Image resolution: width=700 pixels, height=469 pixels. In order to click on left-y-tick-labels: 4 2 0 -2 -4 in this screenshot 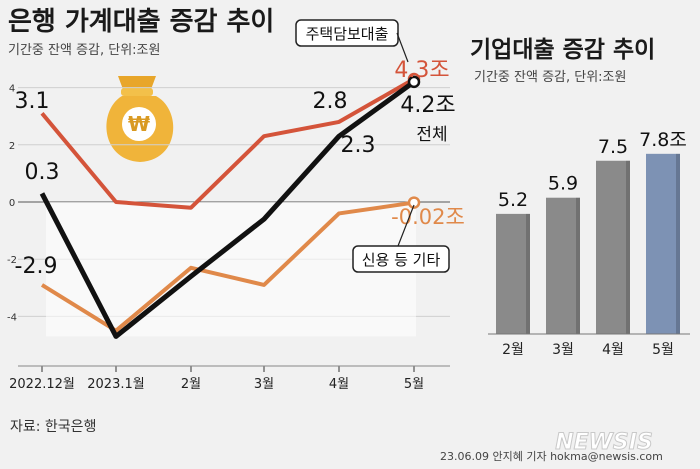, I will do `click(12, 204)`.